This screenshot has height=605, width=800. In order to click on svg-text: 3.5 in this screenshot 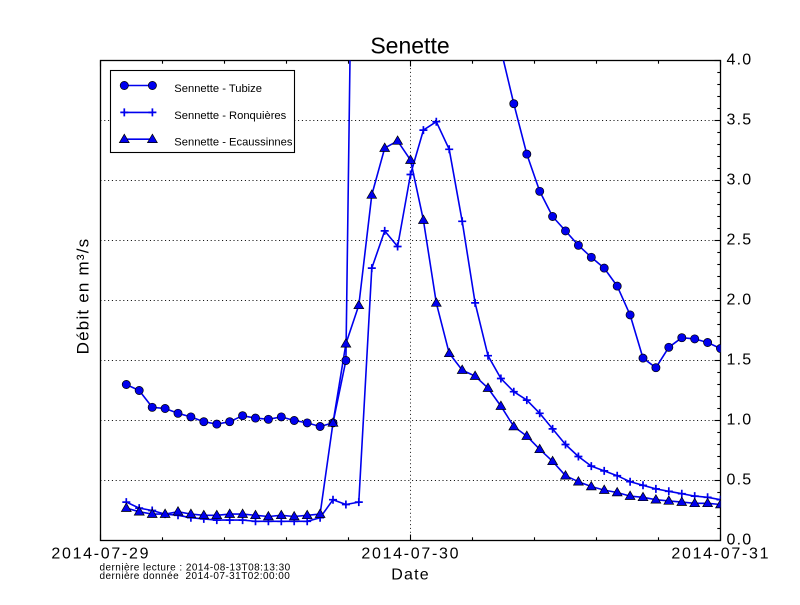, I will do `click(740, 120)`.